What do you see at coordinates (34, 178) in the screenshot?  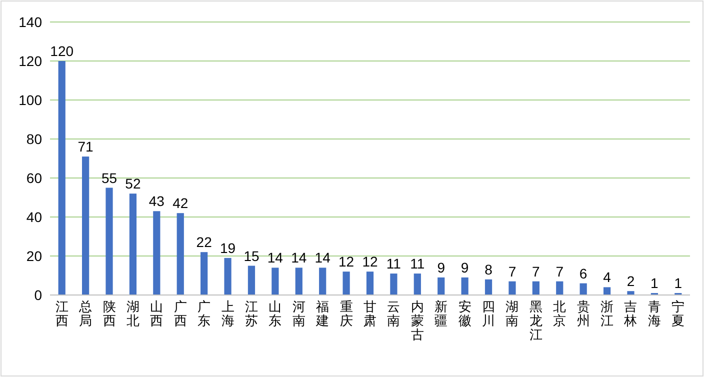 I see `y-tick-label: 60` at bounding box center [34, 178].